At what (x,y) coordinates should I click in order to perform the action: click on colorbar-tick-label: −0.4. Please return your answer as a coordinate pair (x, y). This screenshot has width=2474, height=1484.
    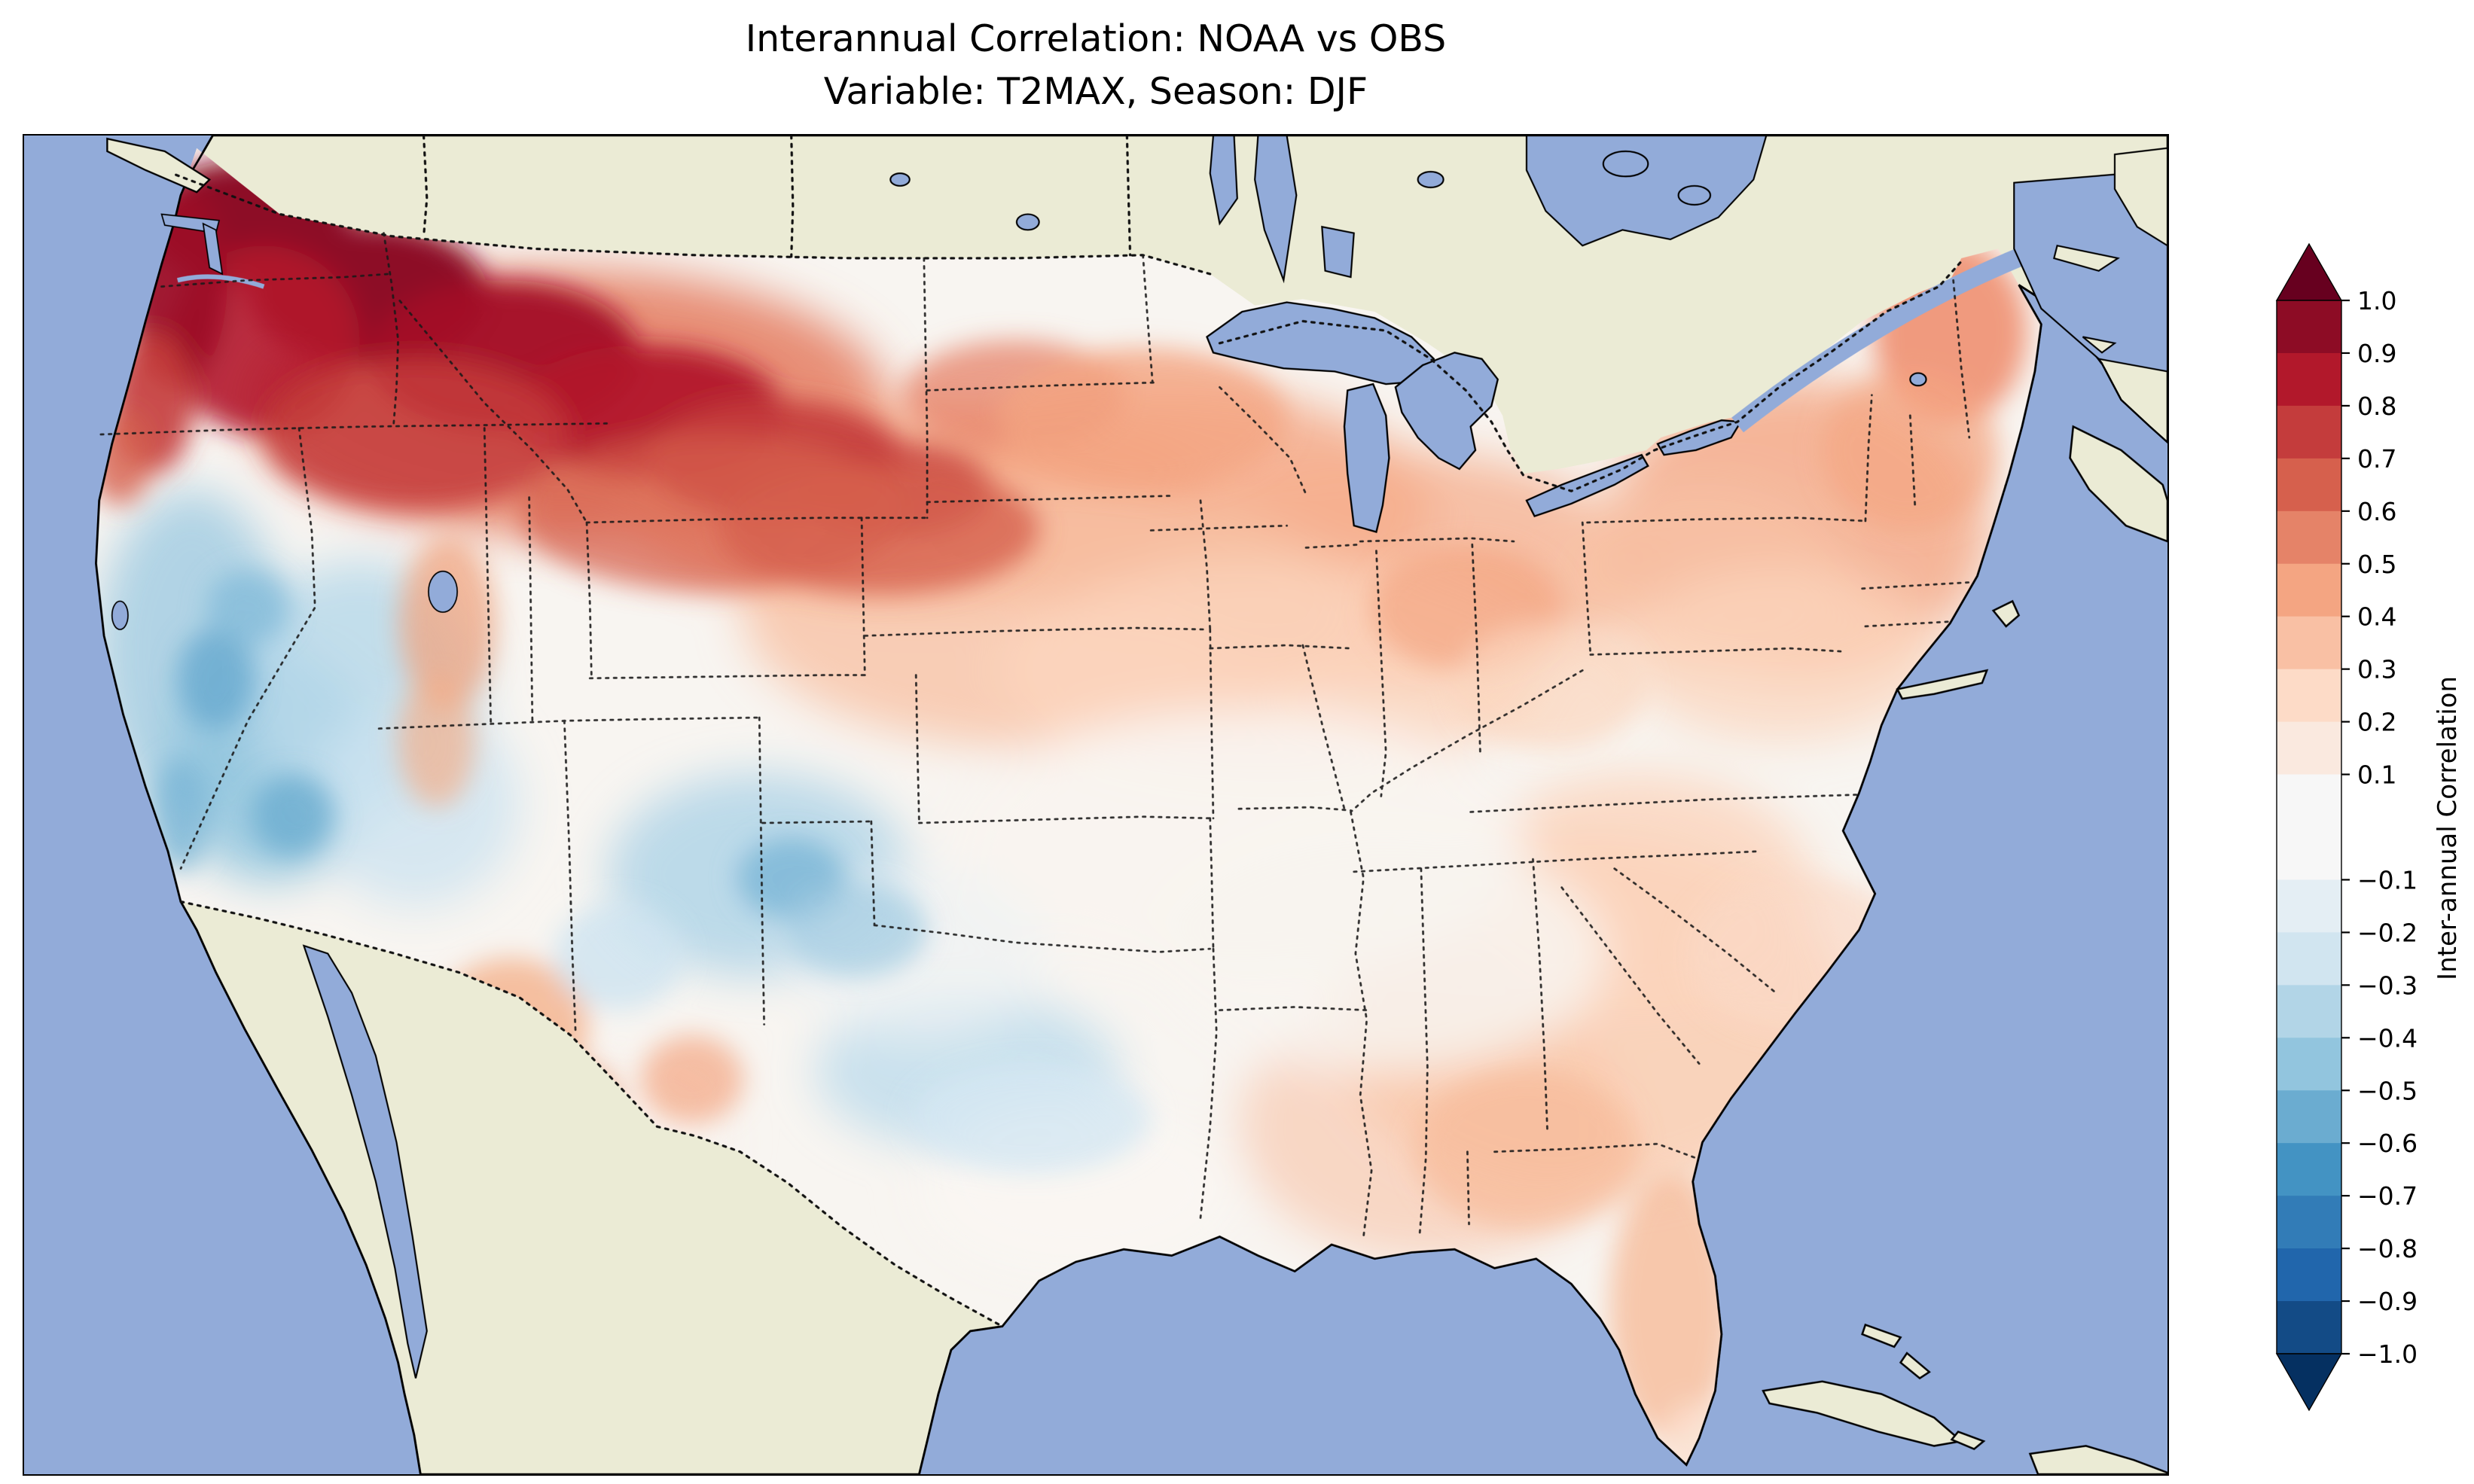
    Looking at the image, I should click on (2387, 1038).